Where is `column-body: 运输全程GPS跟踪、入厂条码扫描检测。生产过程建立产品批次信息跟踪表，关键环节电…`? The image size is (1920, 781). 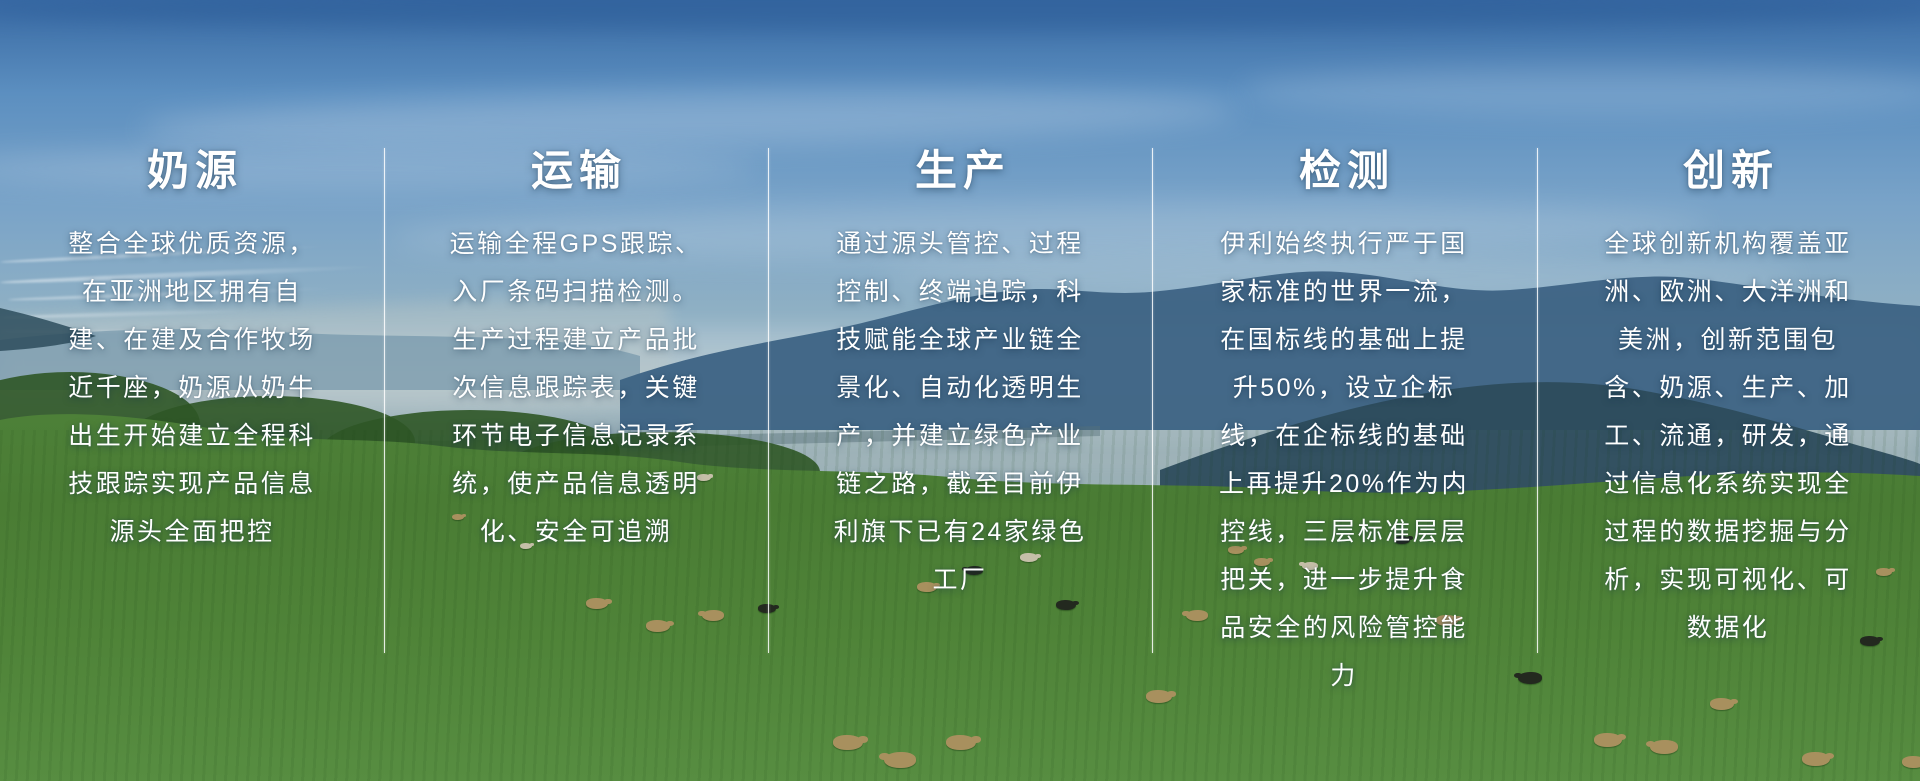 column-body: 运输全程GPS跟踪、入厂条码扫描检测。生产过程建立产品批次信息跟踪表，关键环节电… is located at coordinates (576, 388).